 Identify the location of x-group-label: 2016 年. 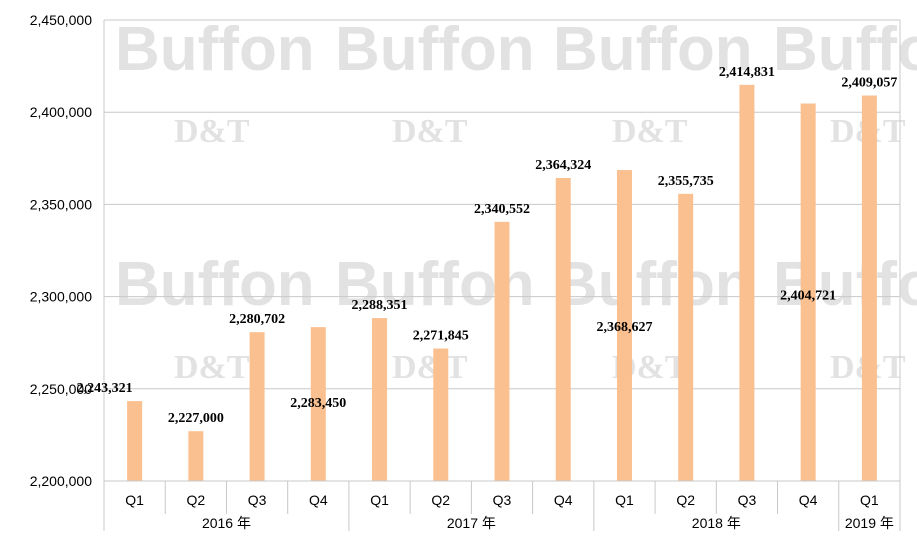
(226, 523).